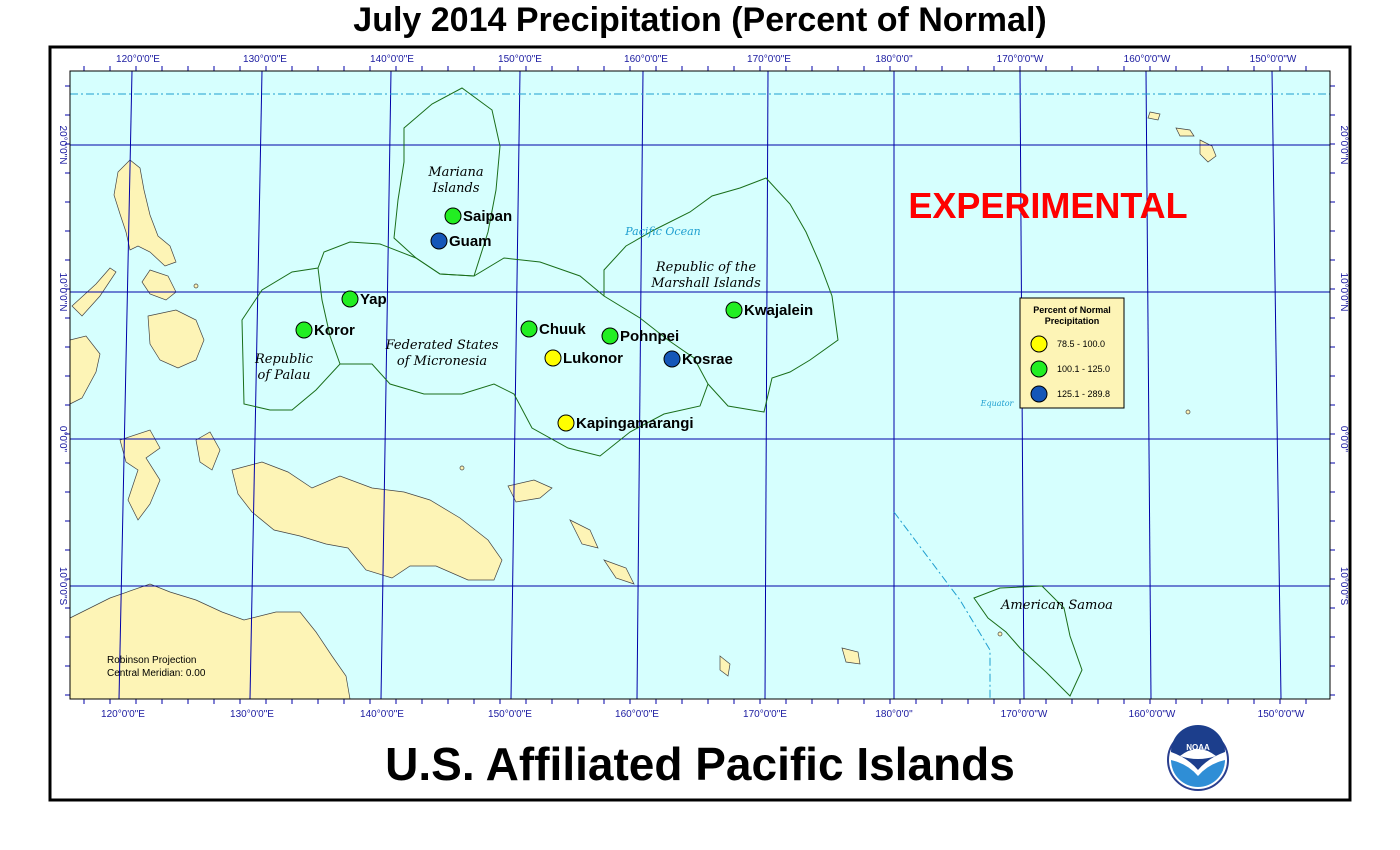 The image size is (1400, 850). I want to click on lon-label-bottom: 150°0'0"E, so click(510, 714).